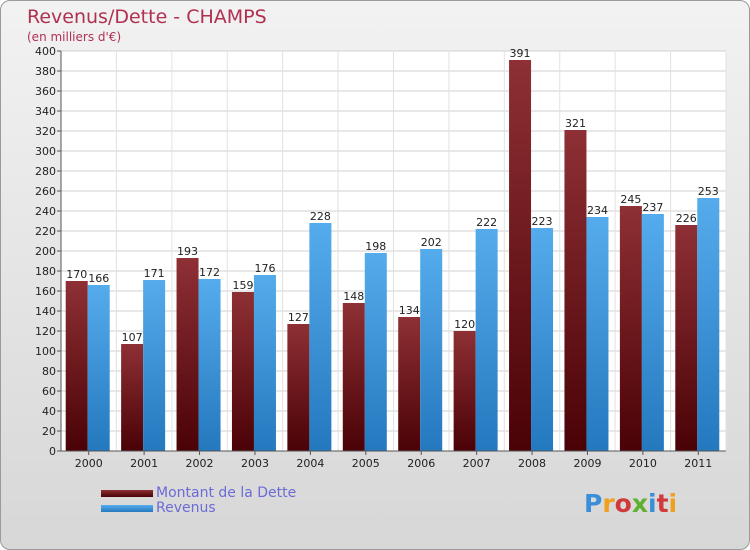  Describe the element at coordinates (520, 53) in the screenshot. I see `data-label-dette: 391` at that location.